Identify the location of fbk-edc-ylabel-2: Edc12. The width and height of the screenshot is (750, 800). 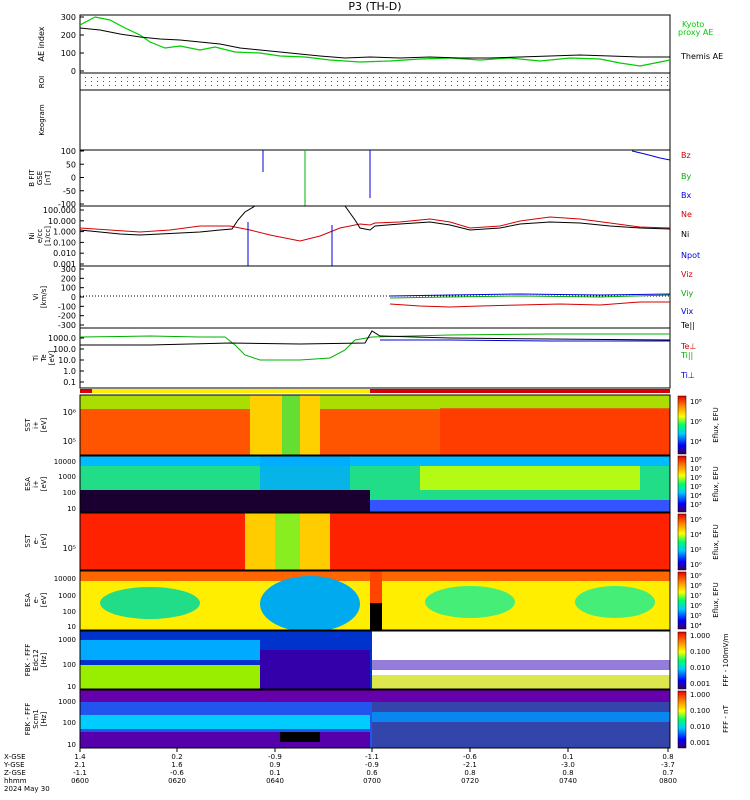
(36, 660).